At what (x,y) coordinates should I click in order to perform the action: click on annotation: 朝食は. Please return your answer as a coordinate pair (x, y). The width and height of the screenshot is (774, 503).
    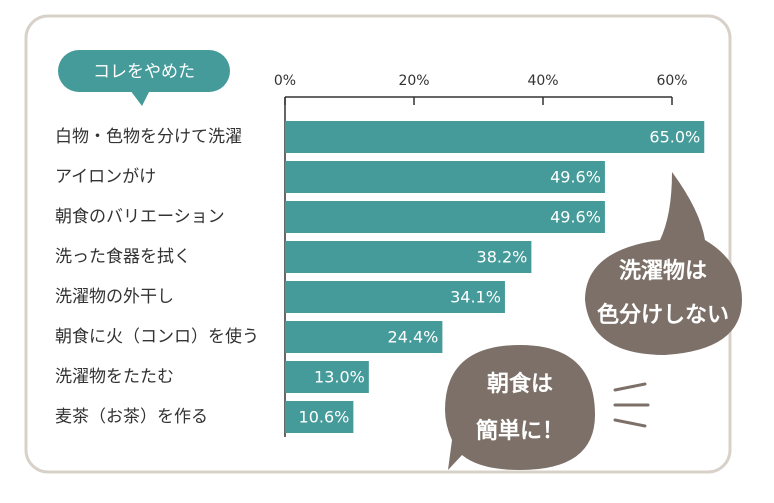
    Looking at the image, I should click on (520, 384).